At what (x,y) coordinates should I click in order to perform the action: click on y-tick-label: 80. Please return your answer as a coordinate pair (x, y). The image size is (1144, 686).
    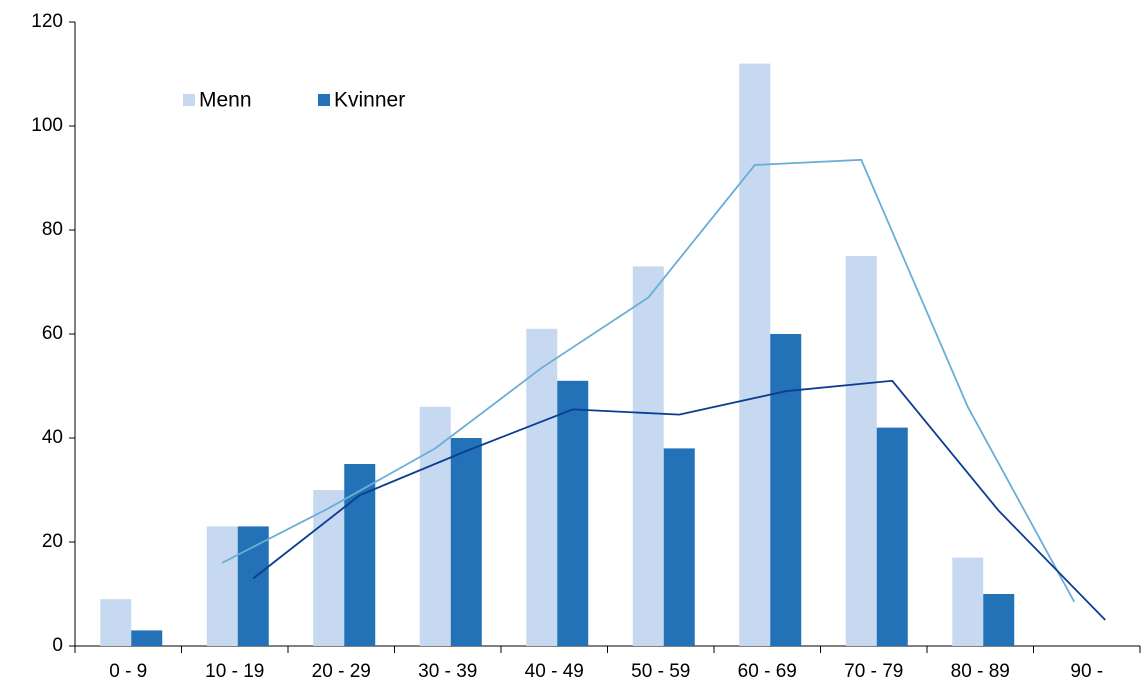
    Looking at the image, I should click on (52, 229).